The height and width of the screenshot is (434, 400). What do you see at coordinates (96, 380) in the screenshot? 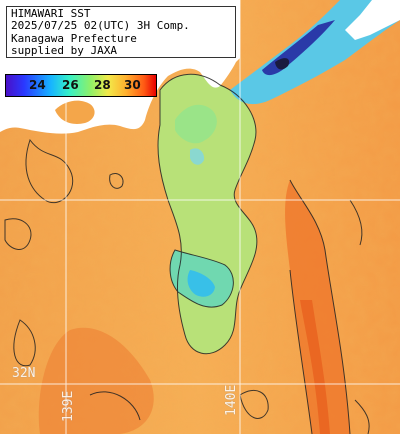
I see `warm-patch-south` at bounding box center [96, 380].